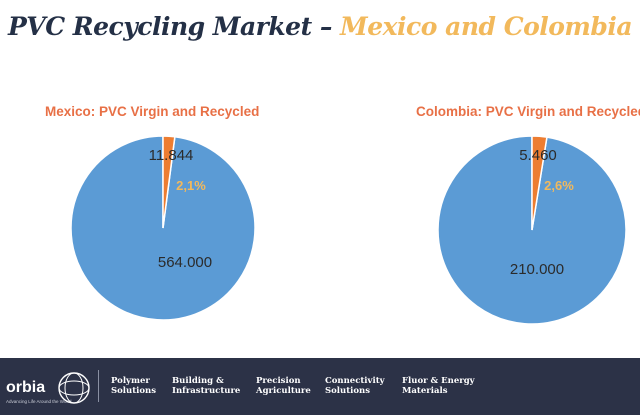 The height and width of the screenshot is (415, 640). I want to click on segment-polymer-solutions: Polymer Solutions, so click(133, 386).